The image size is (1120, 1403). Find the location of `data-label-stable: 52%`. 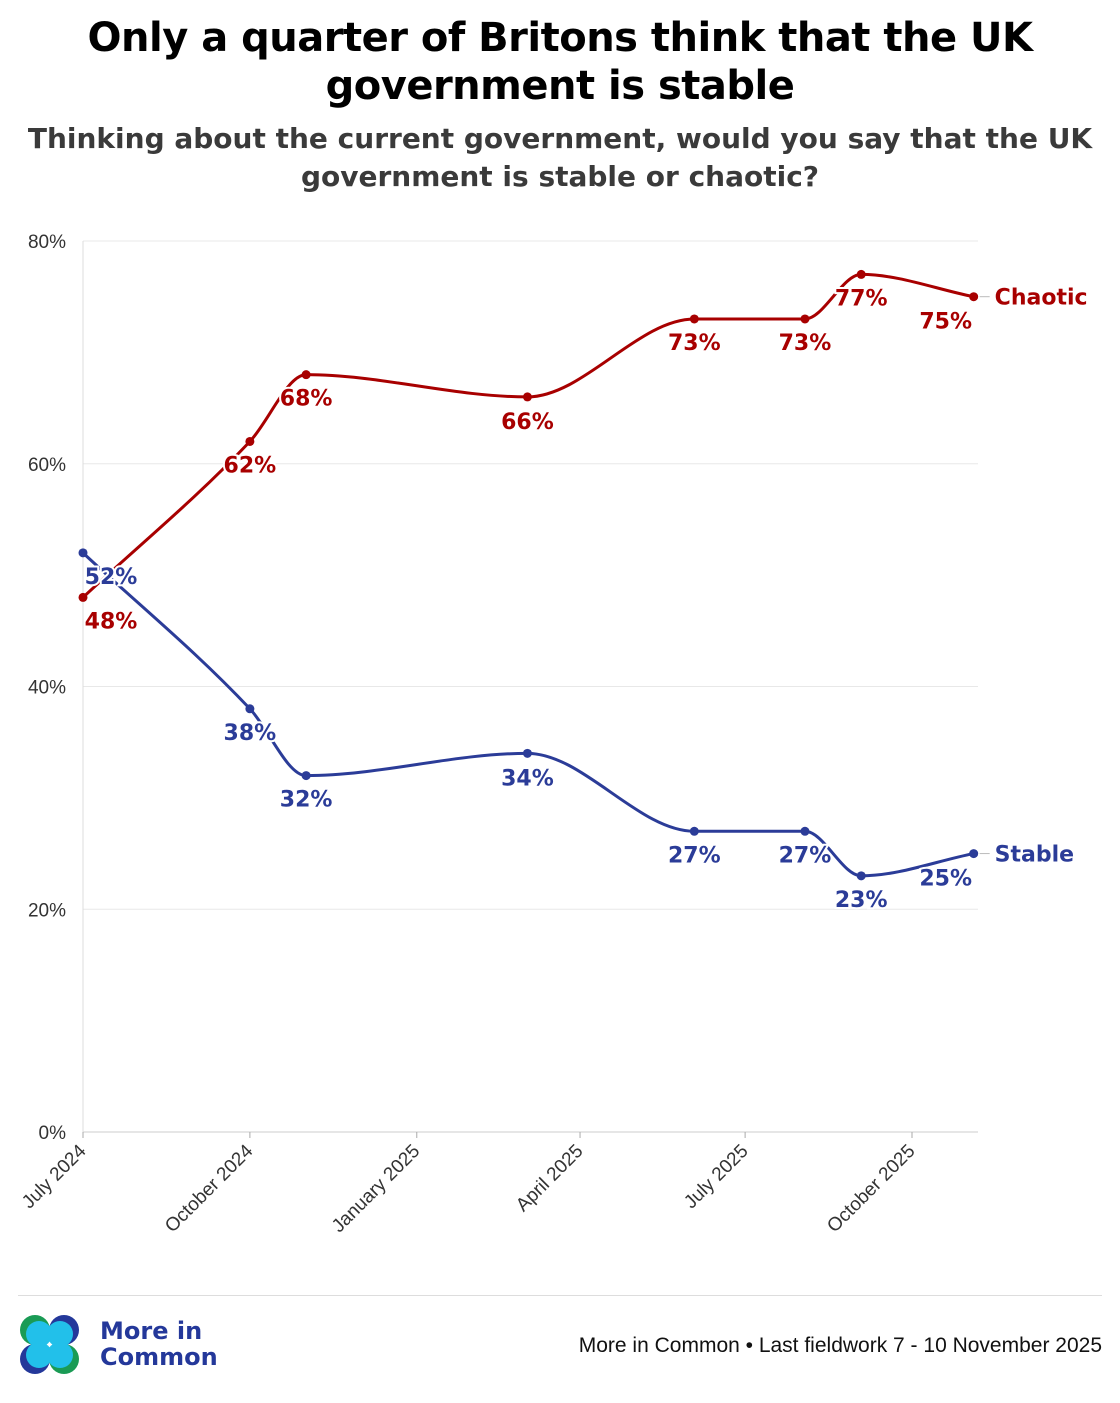

data-label-stable: 52% is located at coordinates (111, 577).